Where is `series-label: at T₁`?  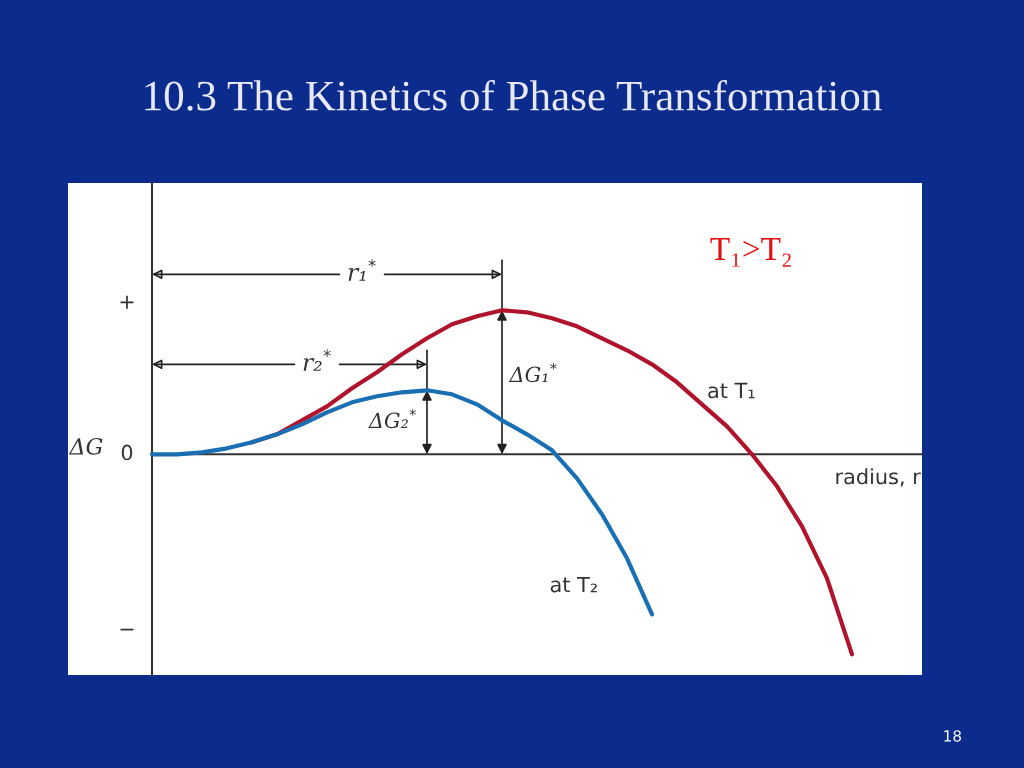
series-label: at T₁ is located at coordinates (731, 390).